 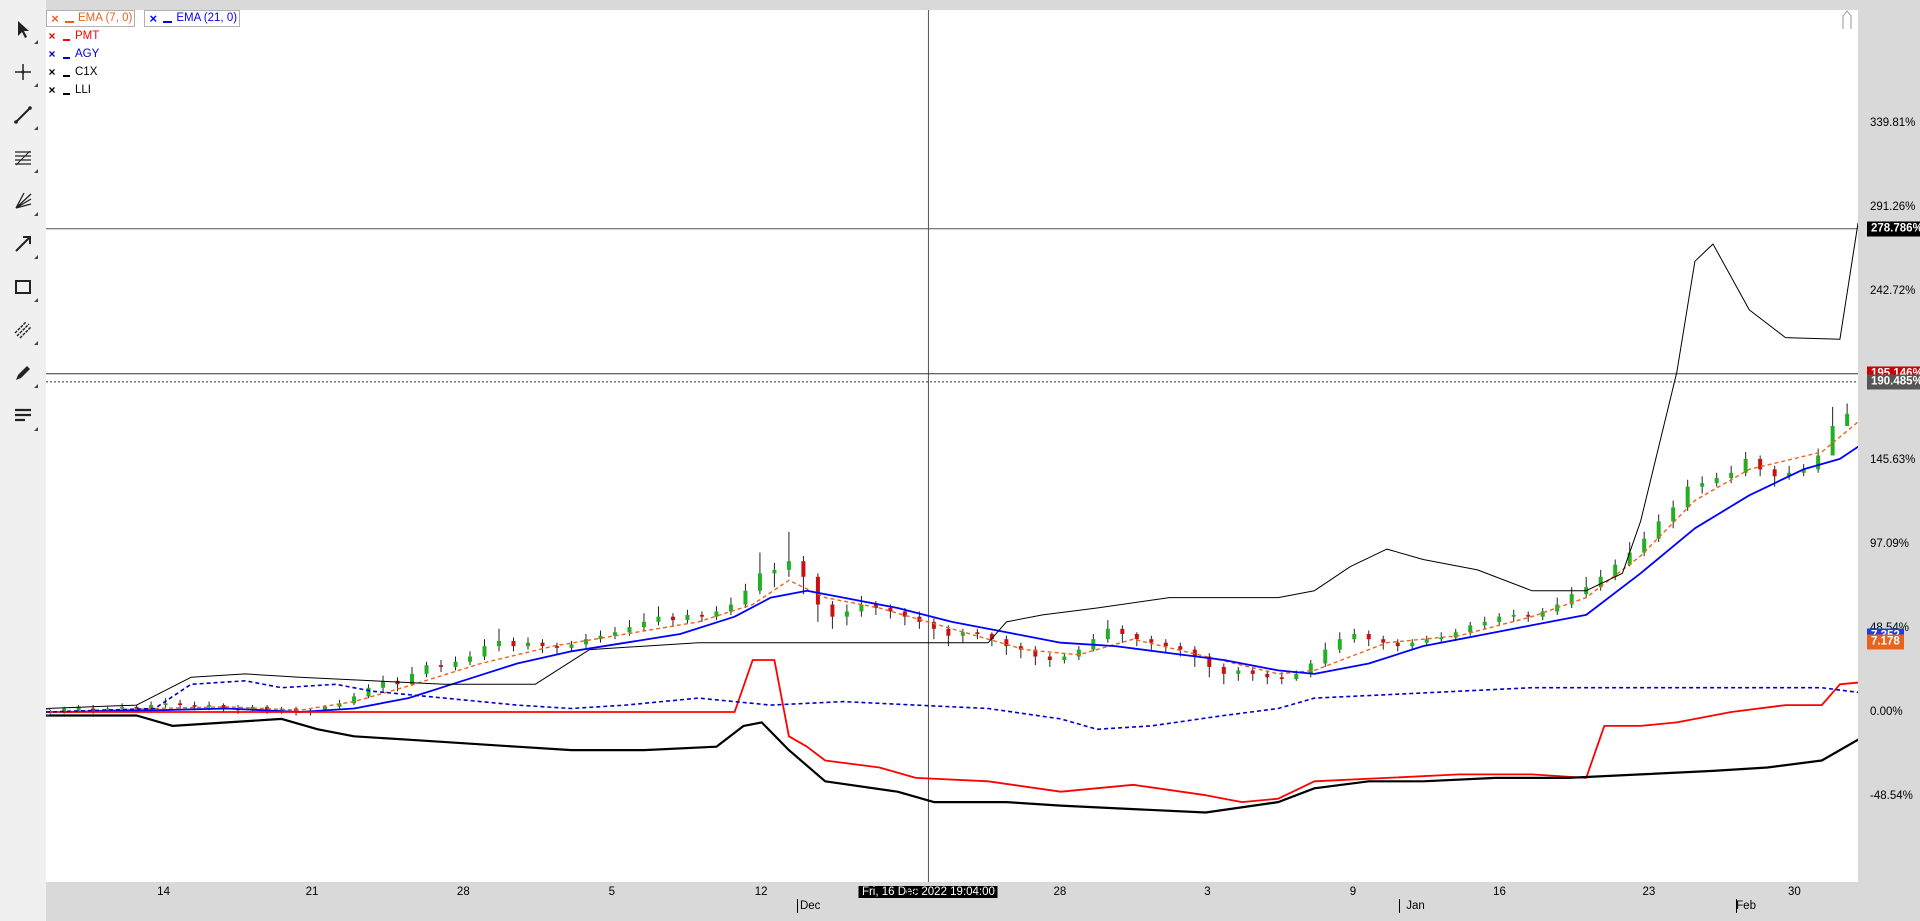 What do you see at coordinates (810, 906) in the screenshot?
I see `x-month-label: Dec` at bounding box center [810, 906].